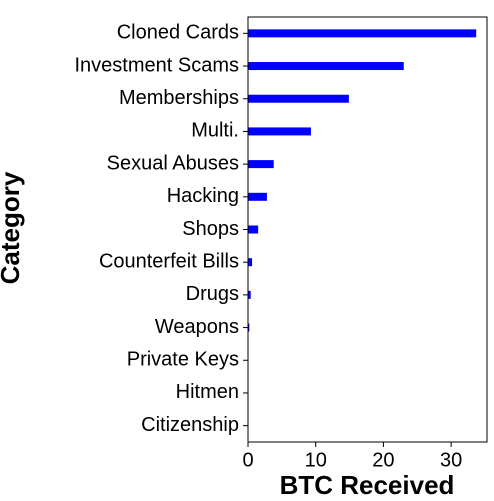  I want to click on x-axis-label: BTC Received, so click(367, 485).